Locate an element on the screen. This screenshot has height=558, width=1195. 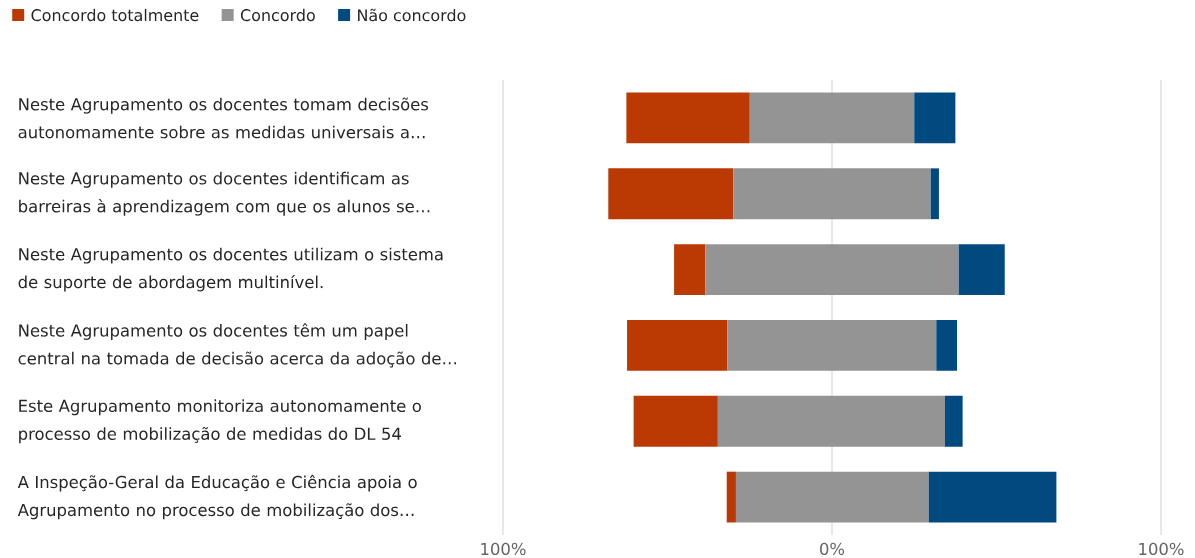
y-tick-label: Neste Agrupamento os docentes utilizam o sistema de suporte de abordagem multinível. is located at coordinates (230, 269).